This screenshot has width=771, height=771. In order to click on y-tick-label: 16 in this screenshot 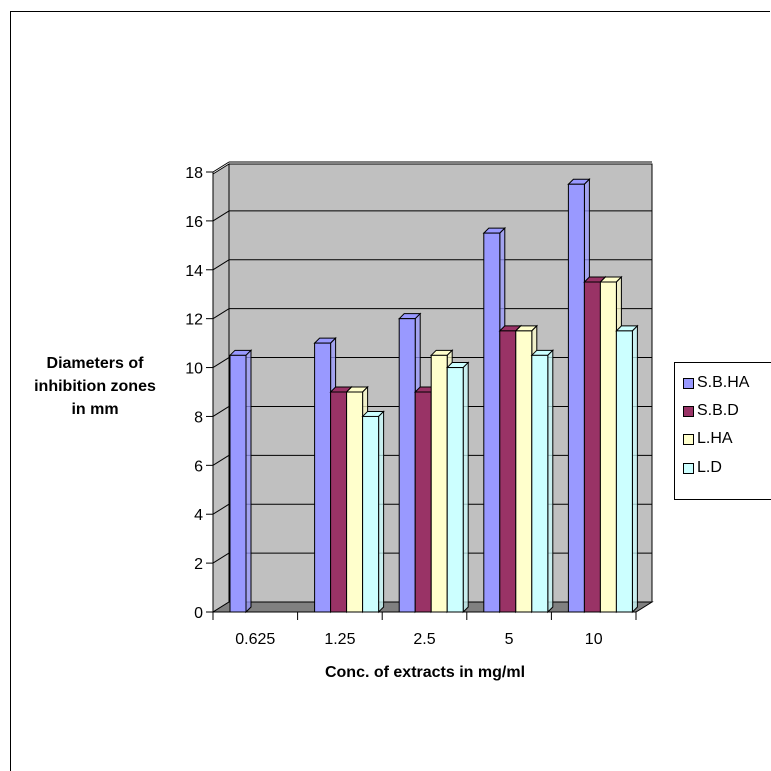, I will do `click(194, 222)`.